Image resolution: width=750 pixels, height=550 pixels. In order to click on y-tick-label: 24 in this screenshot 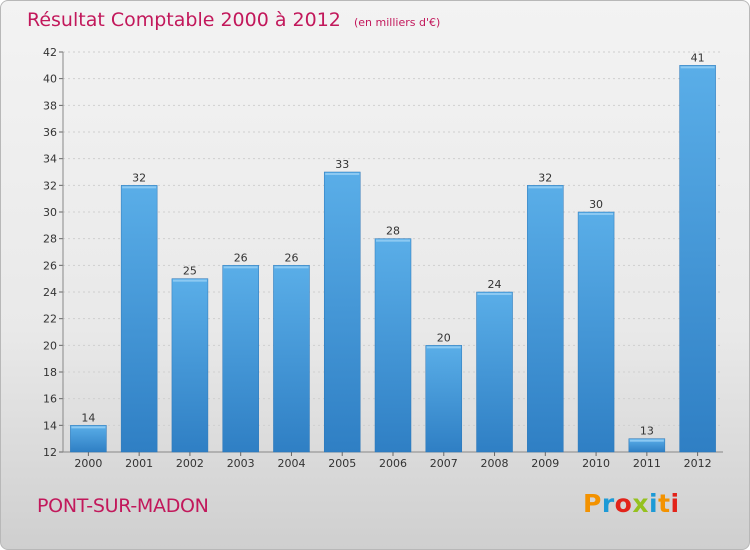, I will do `click(50, 292)`.